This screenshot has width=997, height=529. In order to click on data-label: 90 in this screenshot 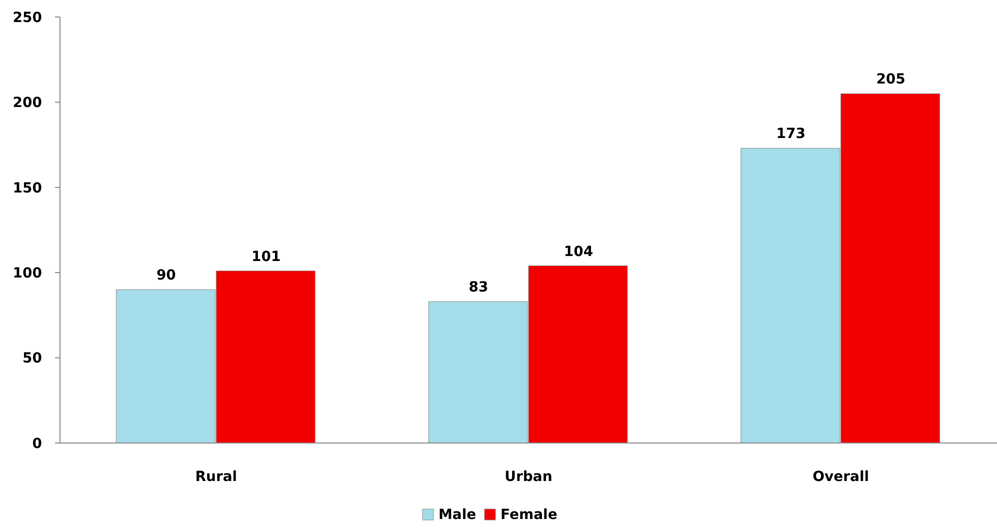, I will do `click(166, 276)`.